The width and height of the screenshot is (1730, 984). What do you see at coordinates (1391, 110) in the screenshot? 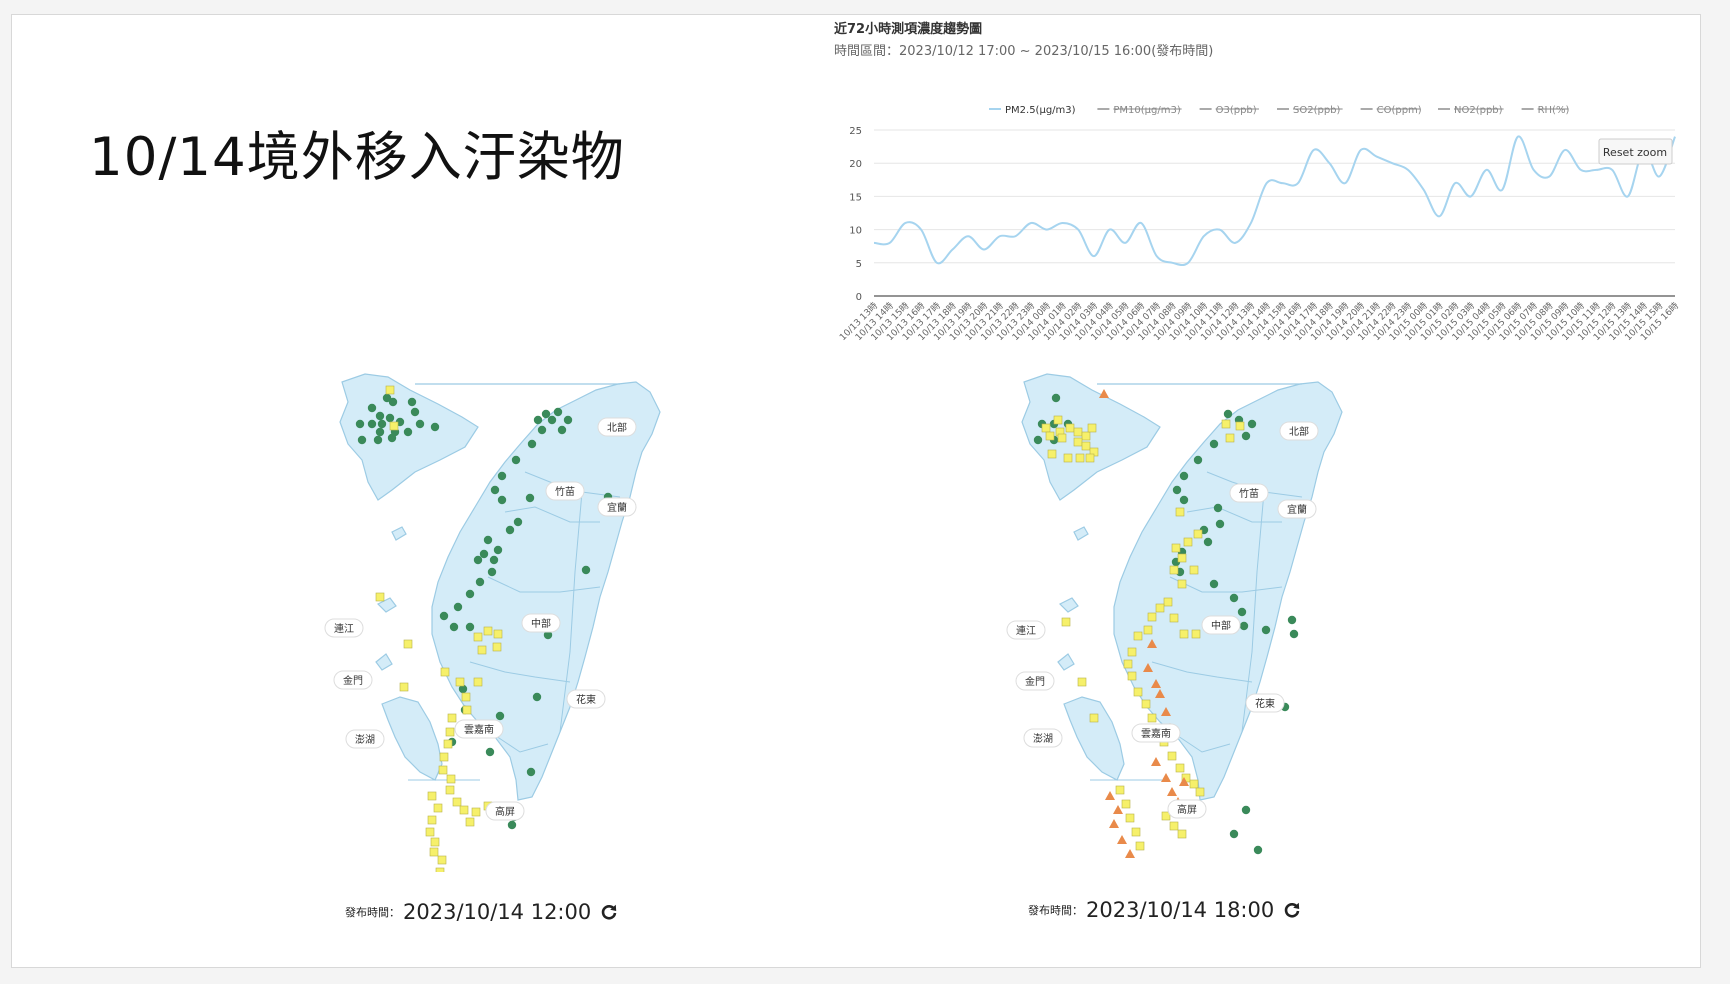
I see `legend-item: CO(ppm)` at bounding box center [1391, 110].